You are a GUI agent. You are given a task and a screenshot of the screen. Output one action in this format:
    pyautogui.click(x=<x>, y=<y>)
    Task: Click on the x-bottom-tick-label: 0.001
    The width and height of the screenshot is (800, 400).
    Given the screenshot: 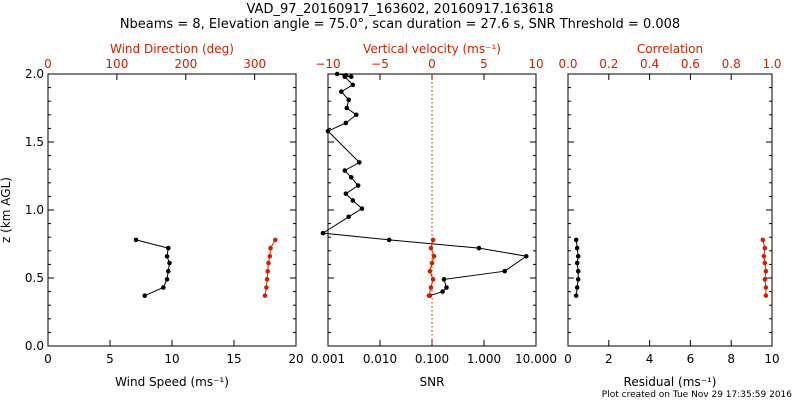 What is the action you would take?
    pyautogui.click(x=328, y=359)
    